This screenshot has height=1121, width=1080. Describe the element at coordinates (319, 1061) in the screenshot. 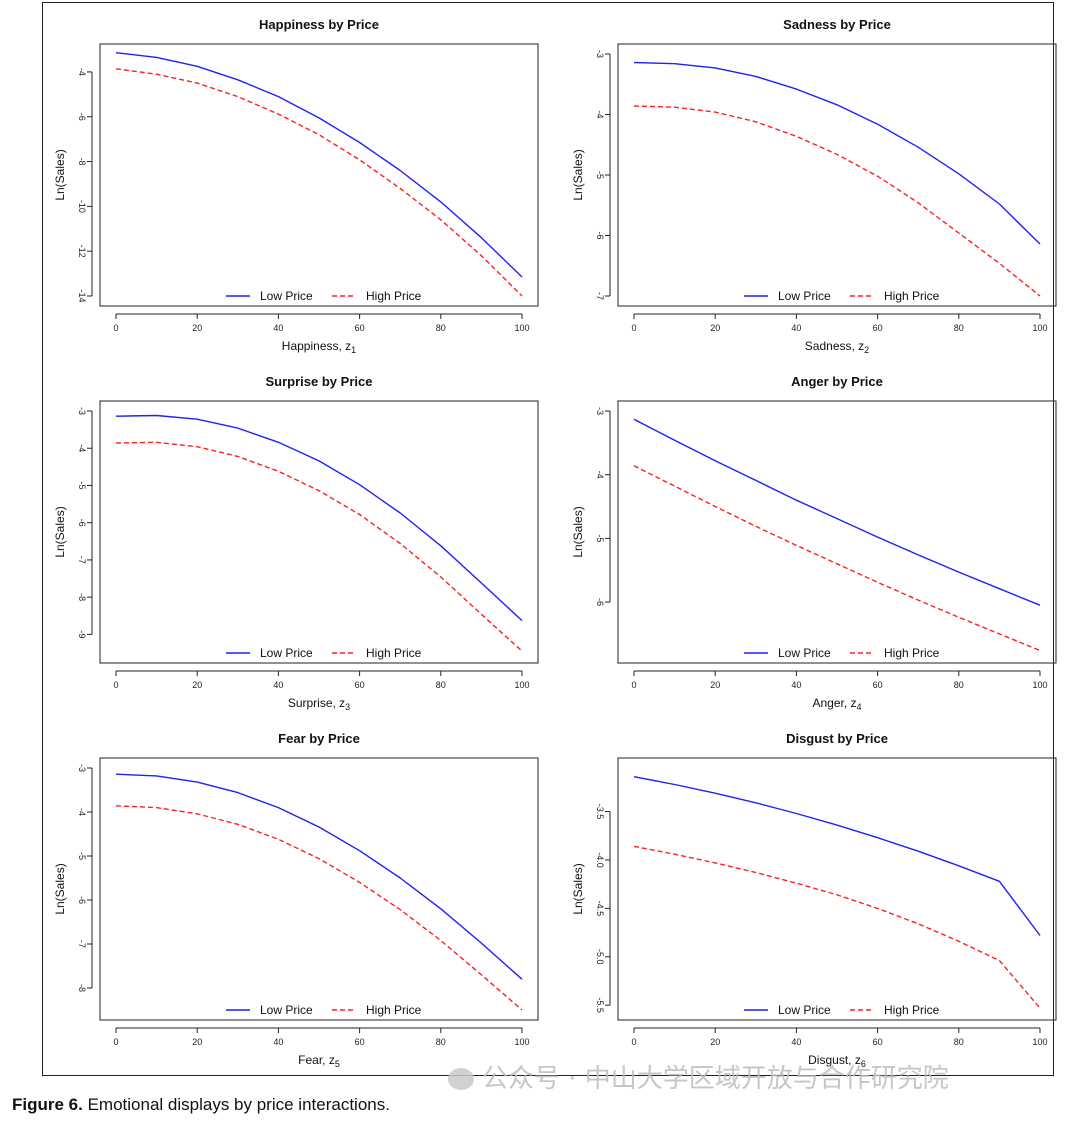

I see `x-axis-label: Fear, z5` at that location.